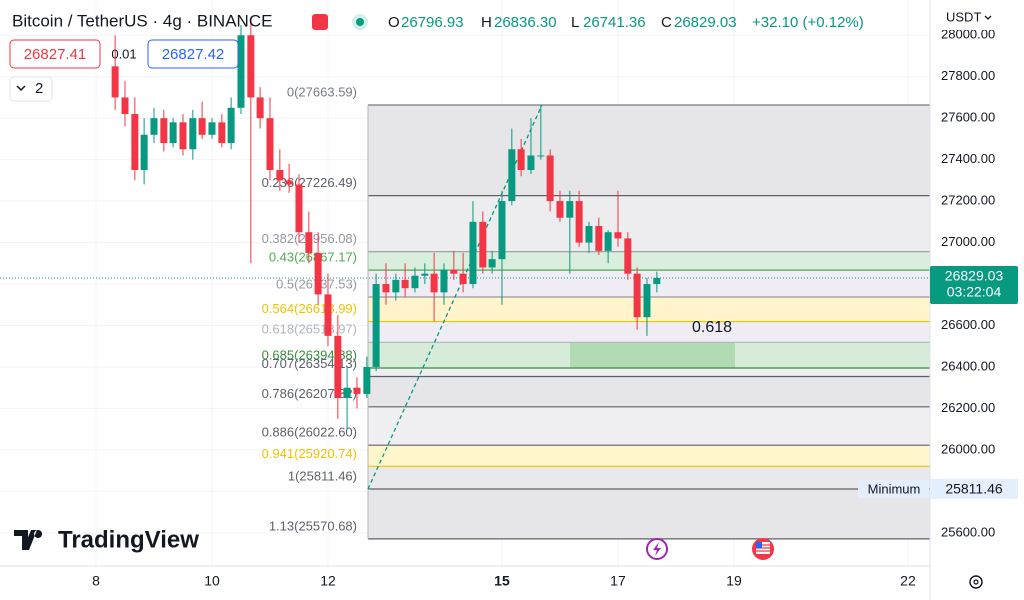  I want to click on buy-price: 26827.42, so click(193, 54).